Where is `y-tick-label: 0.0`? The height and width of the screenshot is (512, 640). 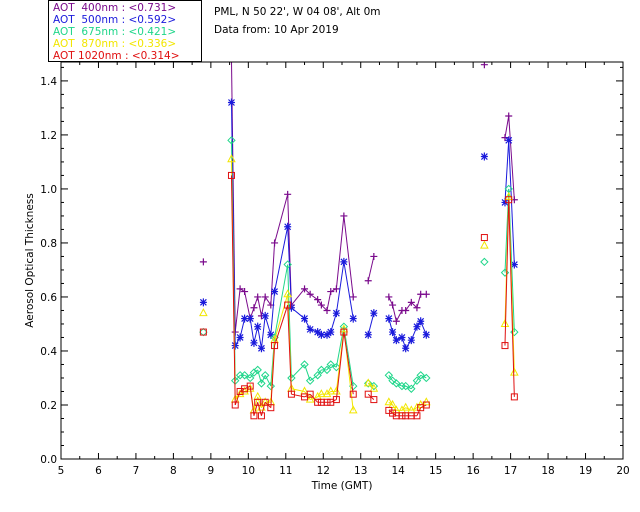 y-tick-label: 0.0 is located at coordinates (48, 460).